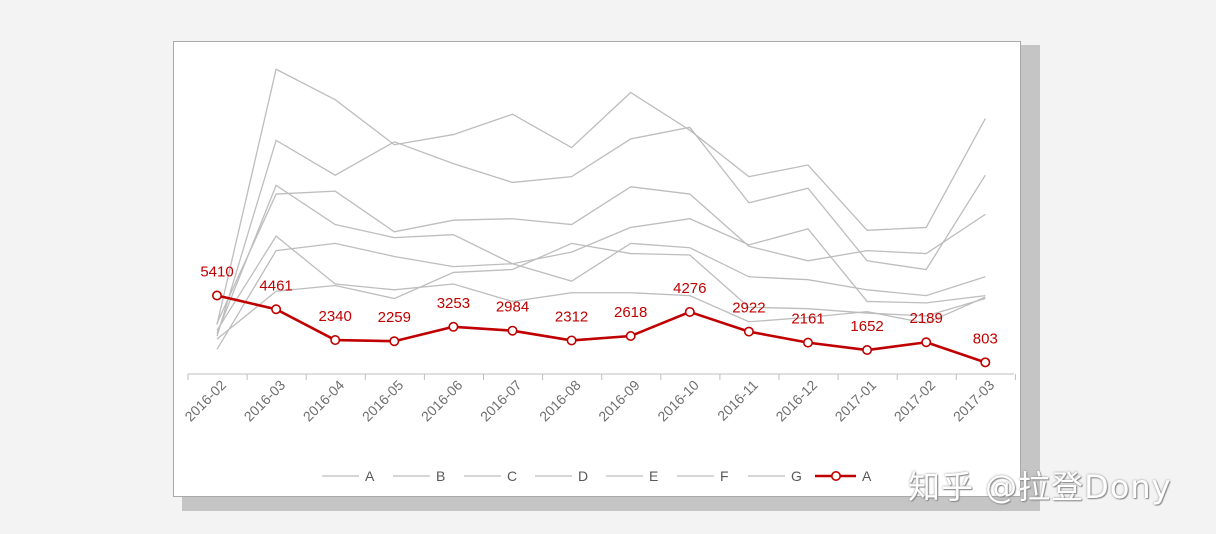  I want to click on x-tick-label: 2016-09, so click(619, 401).